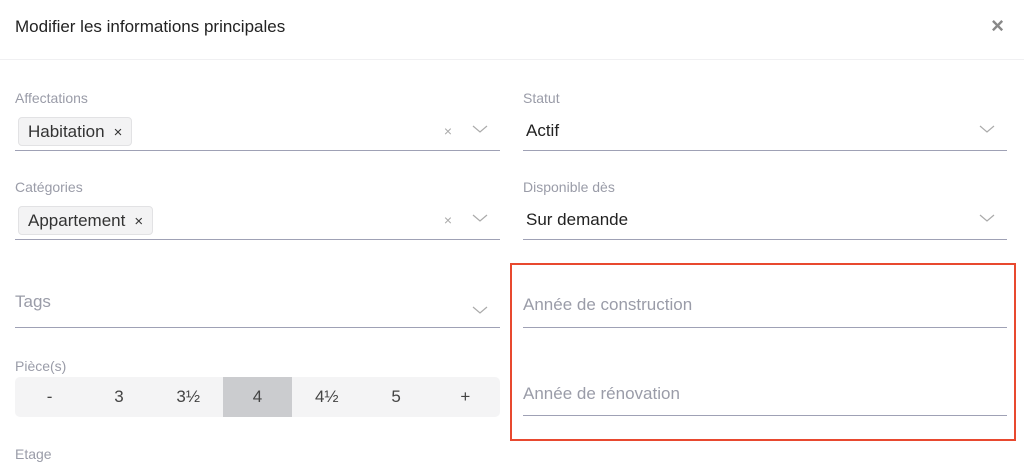 This screenshot has width=1024, height=462. I want to click on tags-select: Tags, so click(257, 310).